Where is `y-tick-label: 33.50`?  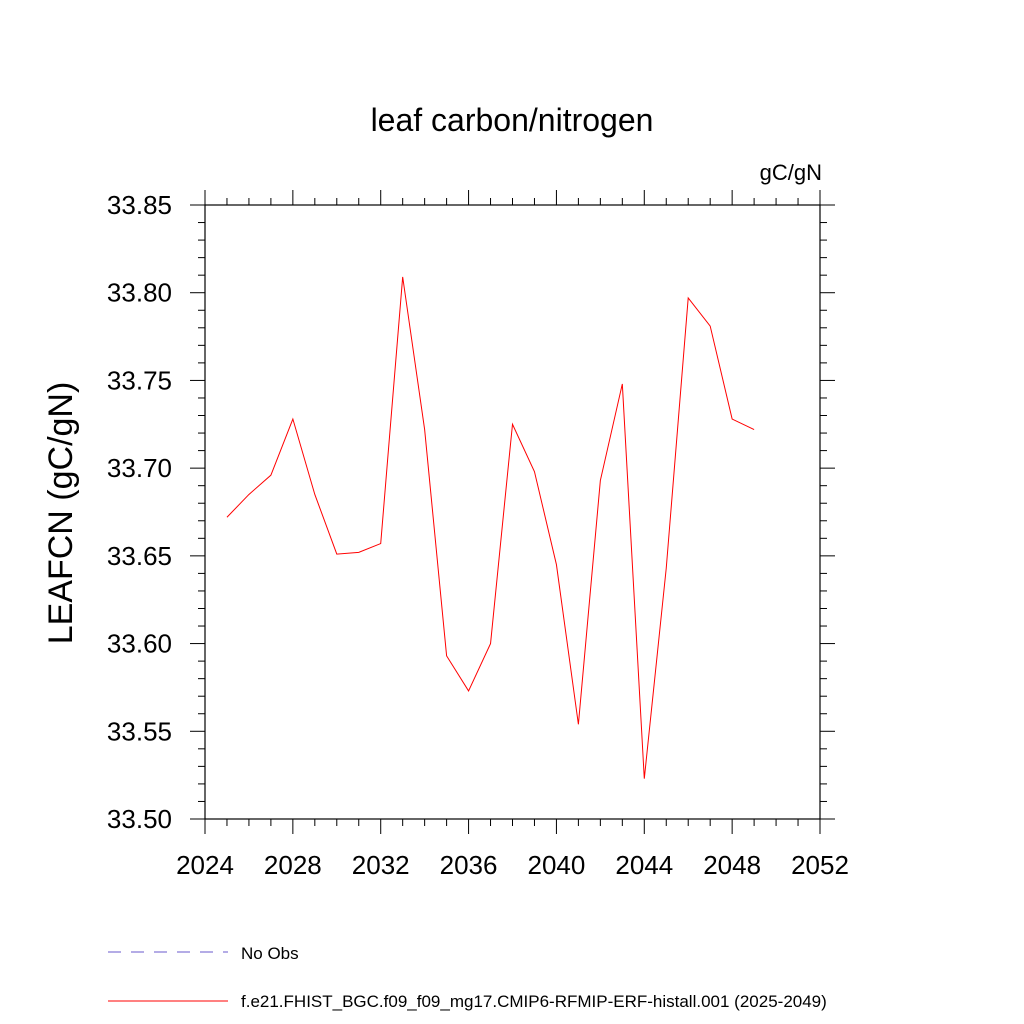 y-tick-label: 33.50 is located at coordinates (139, 819).